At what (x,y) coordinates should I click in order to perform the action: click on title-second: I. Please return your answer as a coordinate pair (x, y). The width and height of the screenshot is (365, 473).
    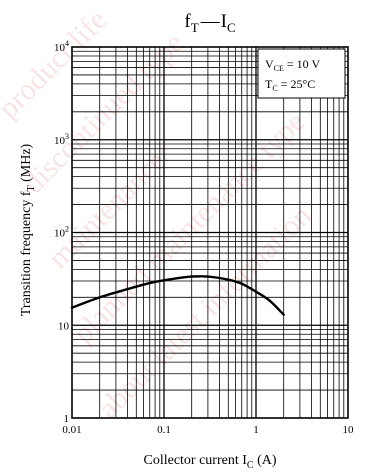
    Looking at the image, I should click on (224, 21).